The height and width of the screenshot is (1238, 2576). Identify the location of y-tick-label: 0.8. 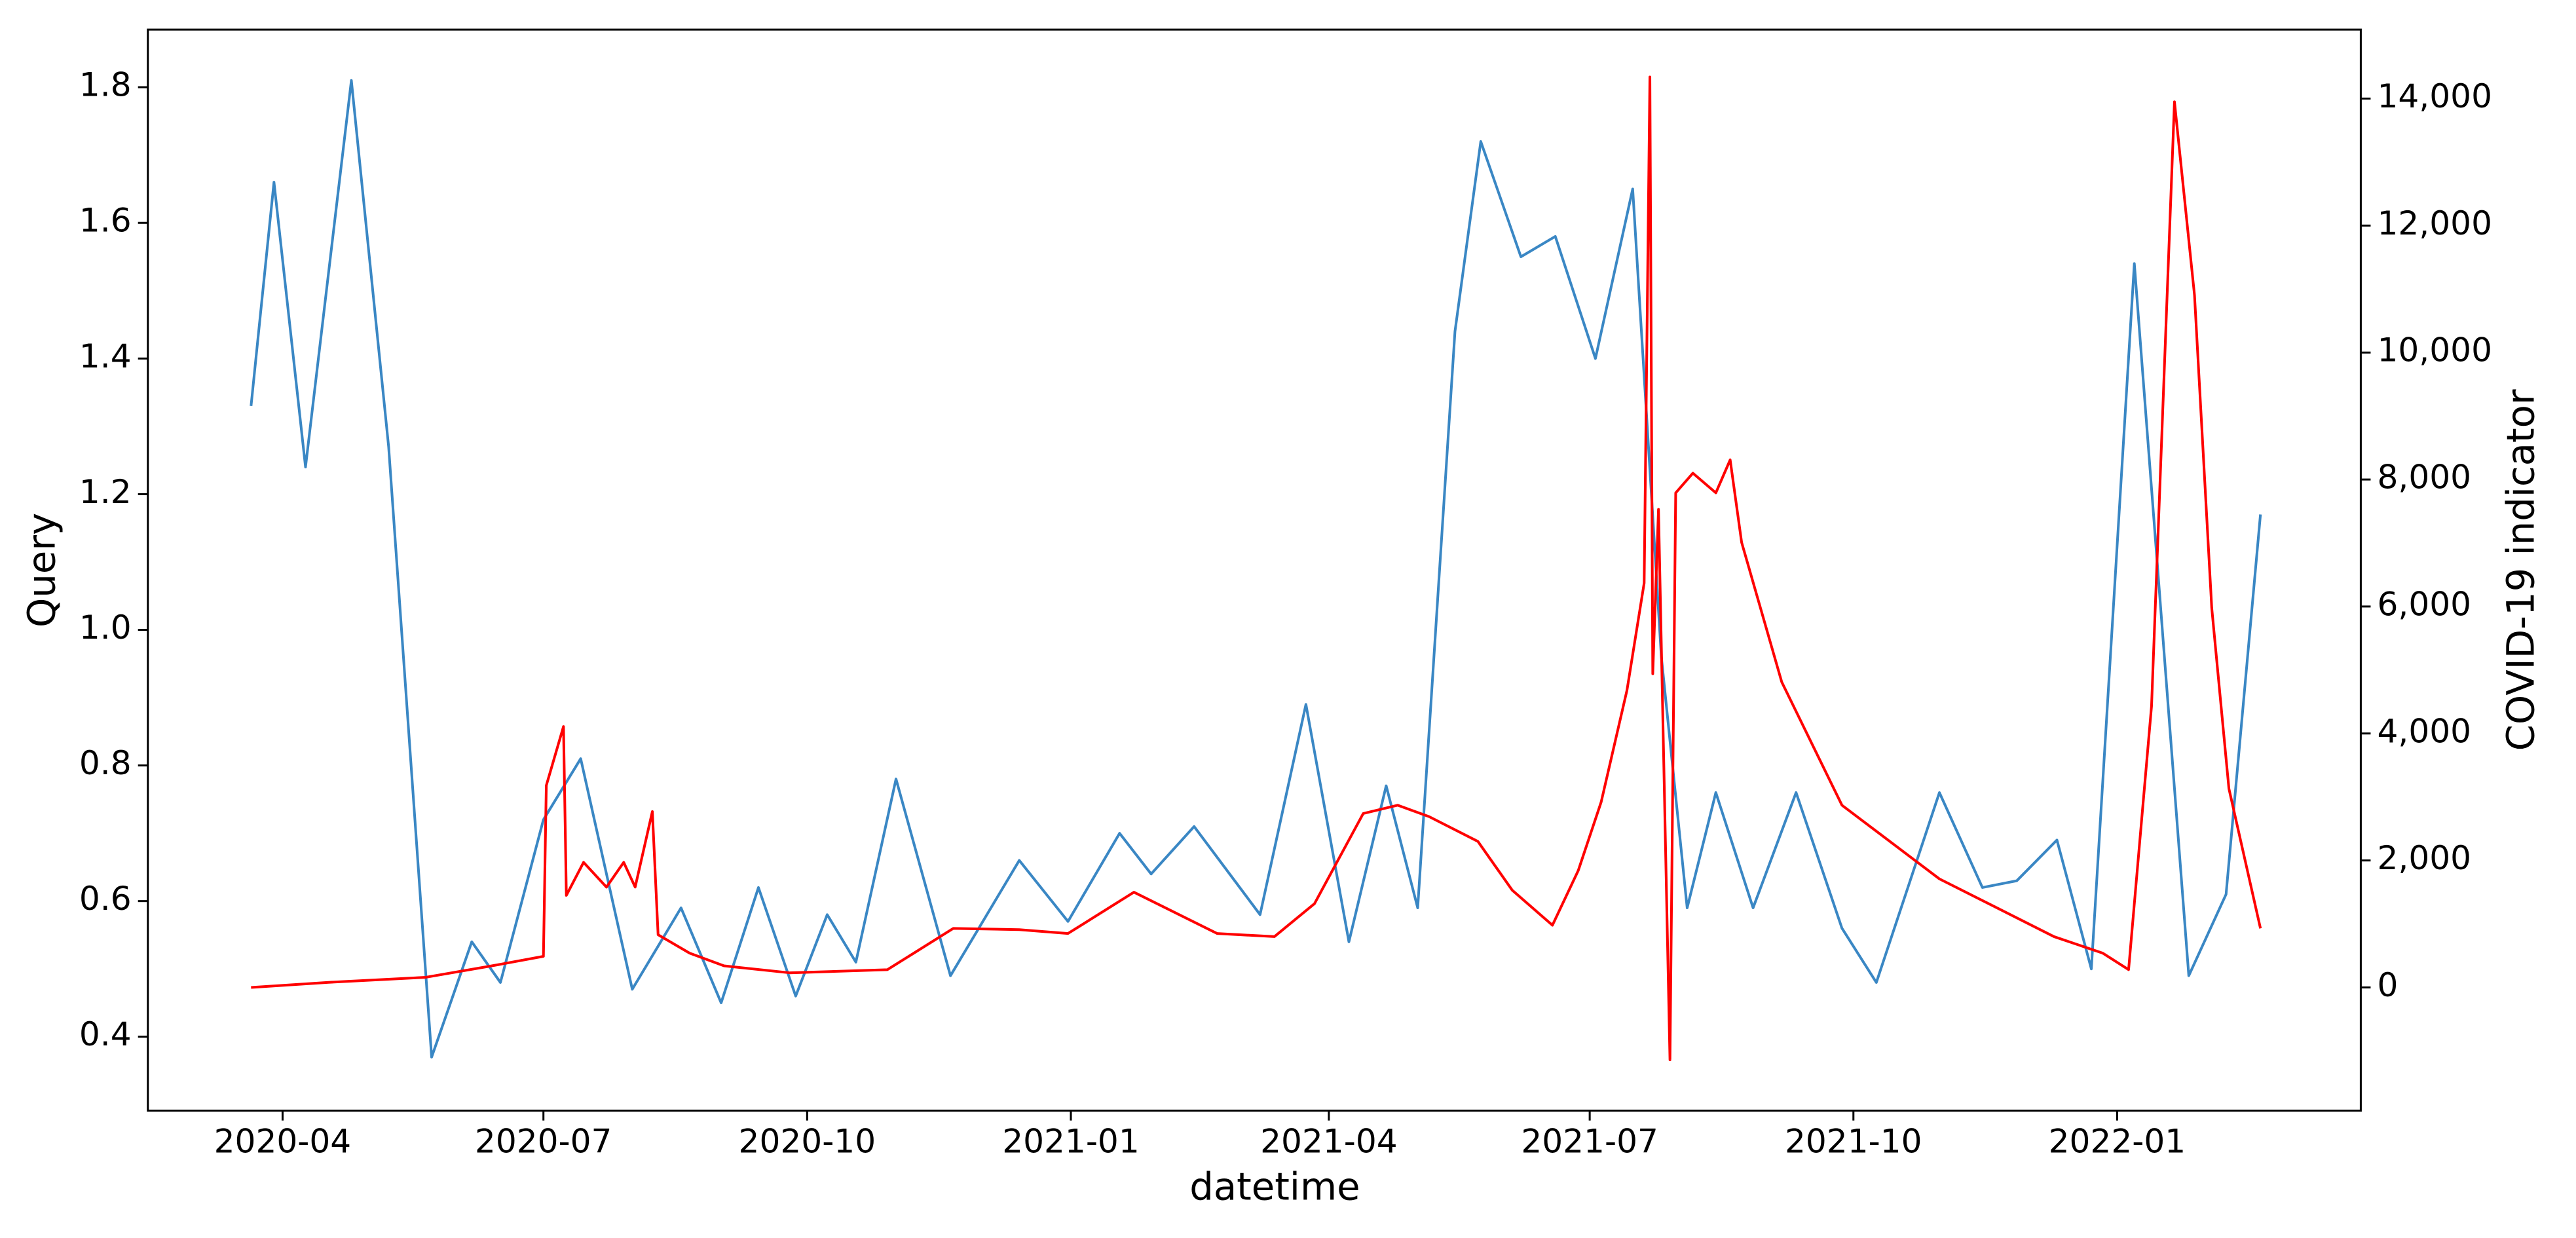
(105, 762).